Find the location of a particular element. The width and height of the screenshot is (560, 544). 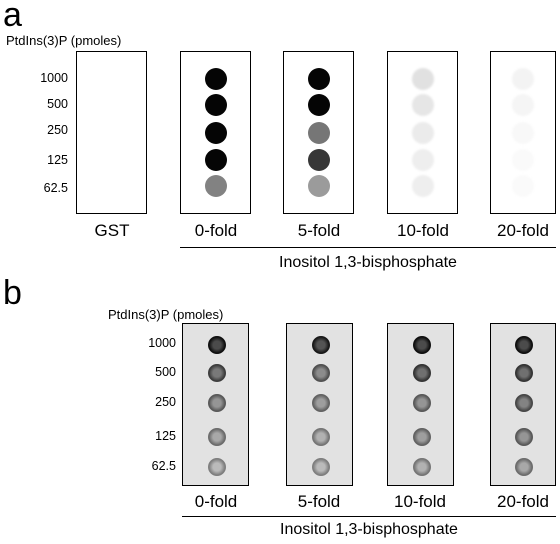

panel-a-amount-1000: 1000 is located at coordinates (54, 78).